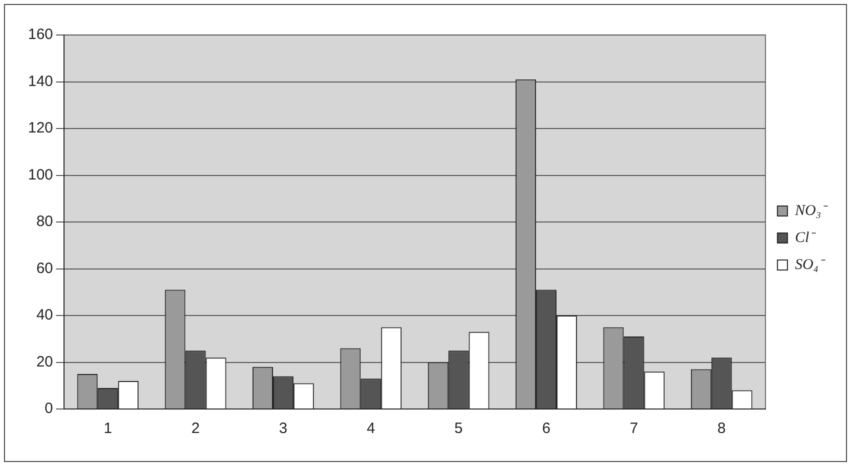  Describe the element at coordinates (45, 221) in the screenshot. I see `y-tick-label: 80` at that location.